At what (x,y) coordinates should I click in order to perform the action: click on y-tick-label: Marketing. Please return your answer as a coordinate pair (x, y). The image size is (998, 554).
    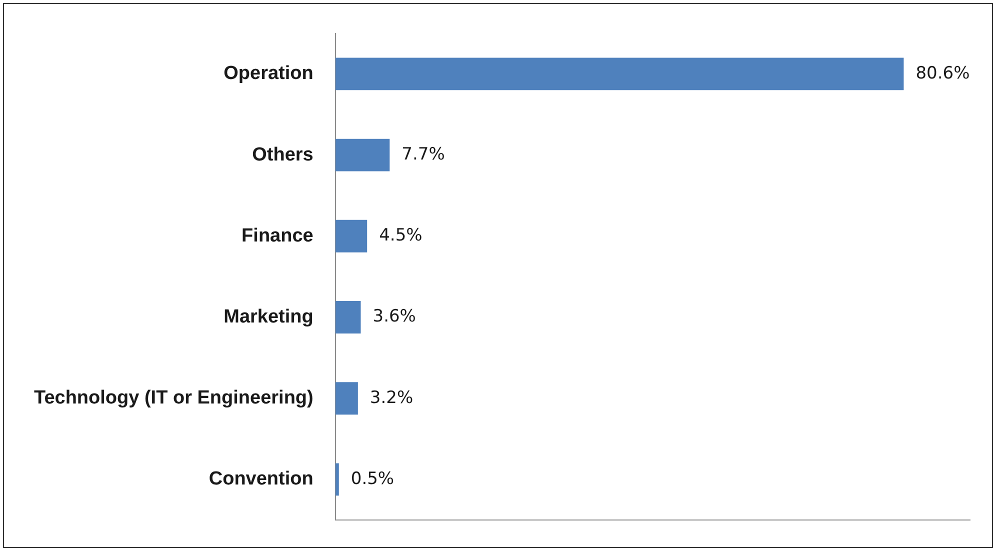
    Looking at the image, I should click on (269, 317).